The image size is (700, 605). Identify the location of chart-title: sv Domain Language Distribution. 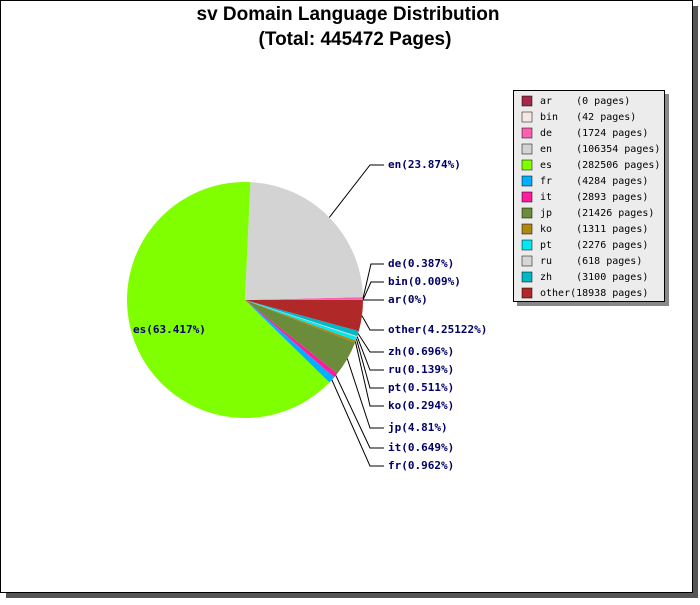
(348, 14).